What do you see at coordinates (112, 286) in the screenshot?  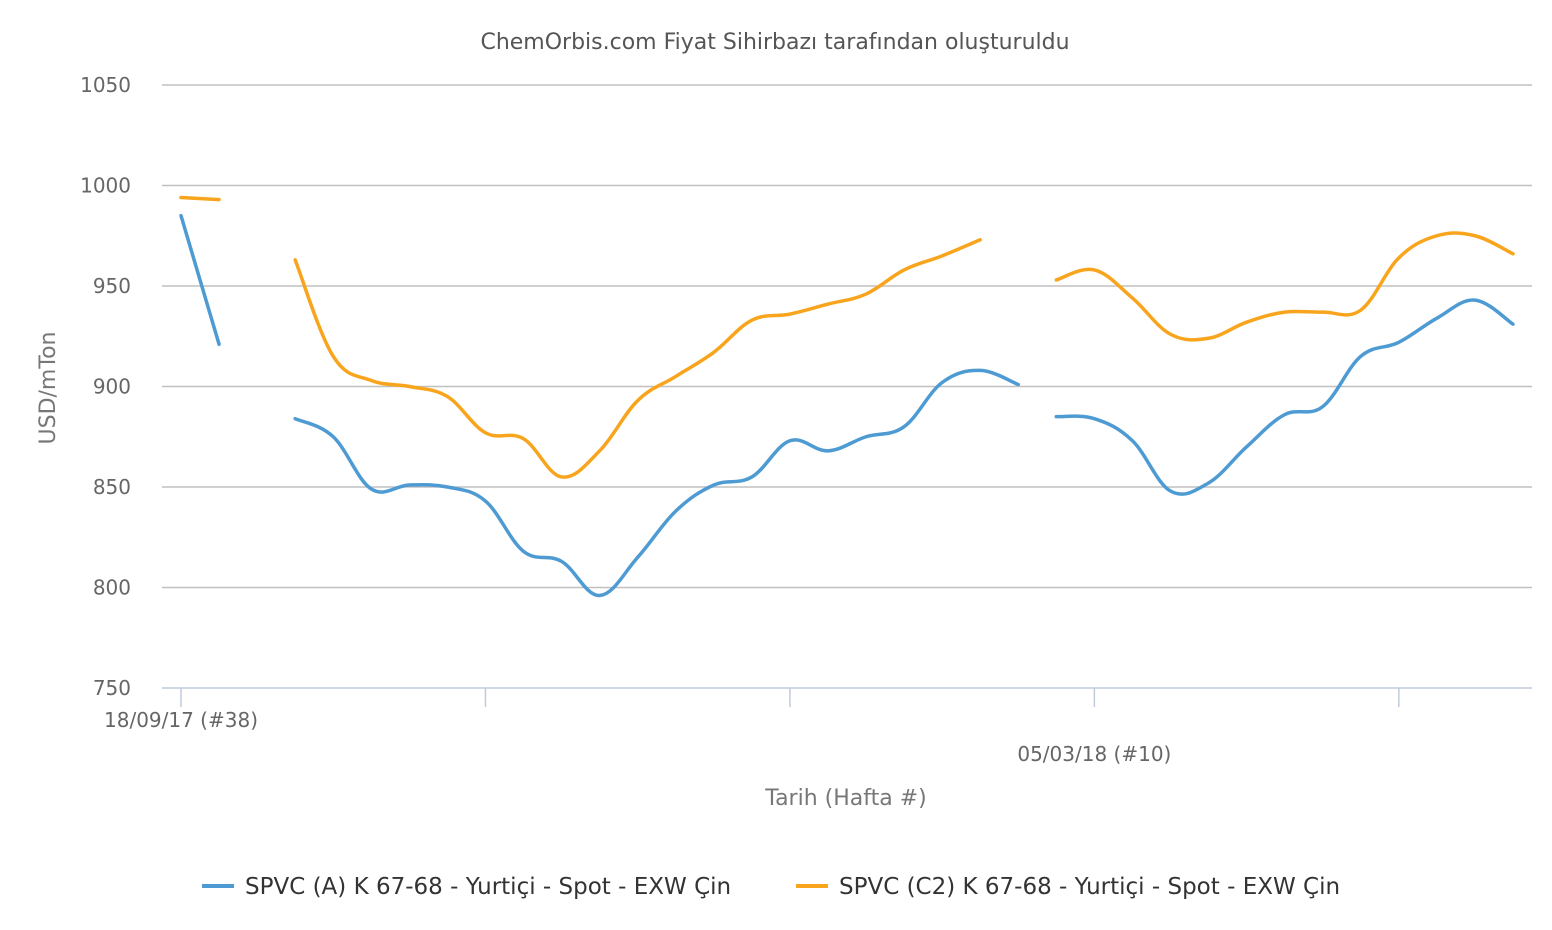 I see `y-tick-label-950: 950` at bounding box center [112, 286].